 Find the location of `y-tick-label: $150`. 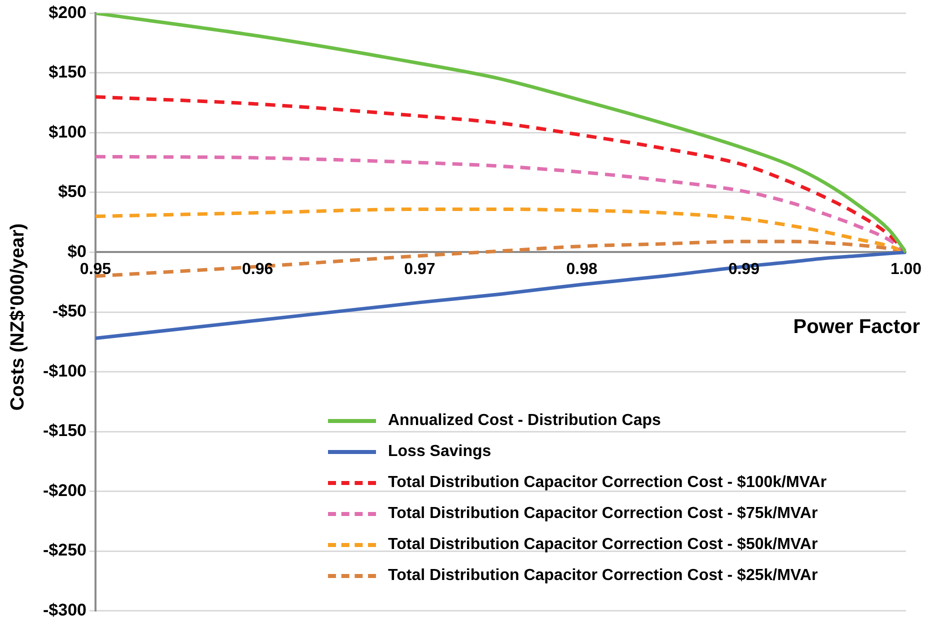

y-tick-label: $150 is located at coordinates (67, 72).